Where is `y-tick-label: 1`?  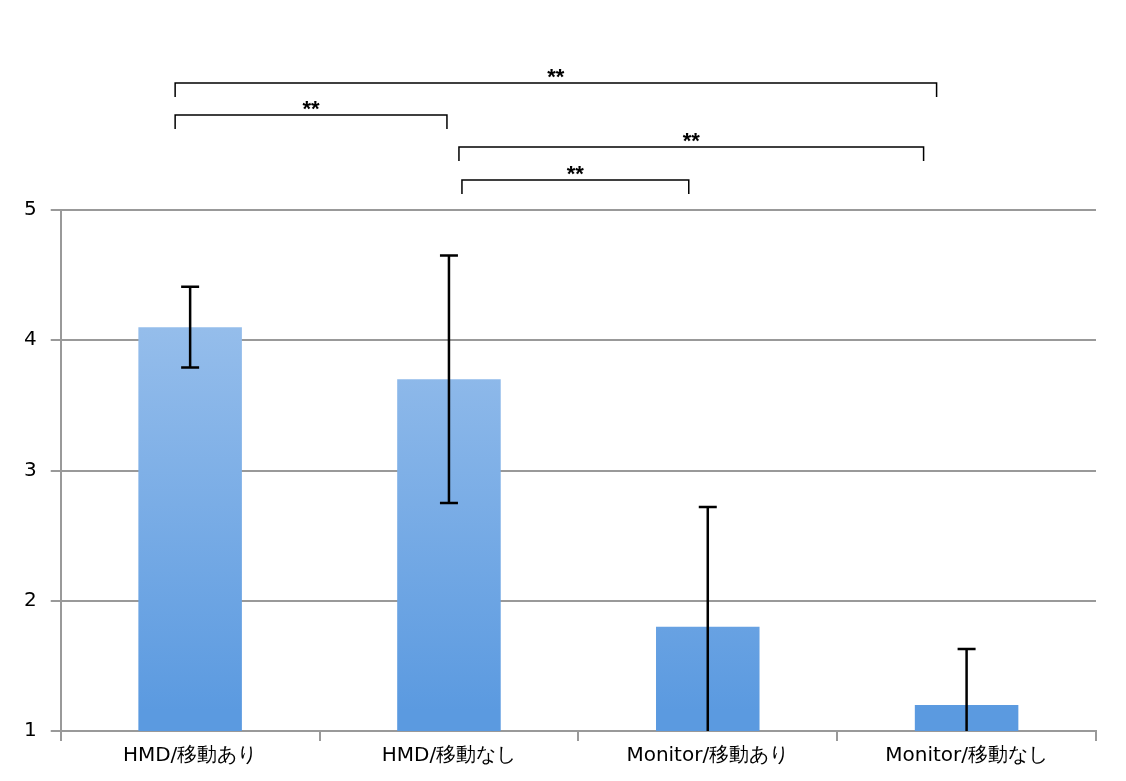
y-tick-label: 1 is located at coordinates (30, 729).